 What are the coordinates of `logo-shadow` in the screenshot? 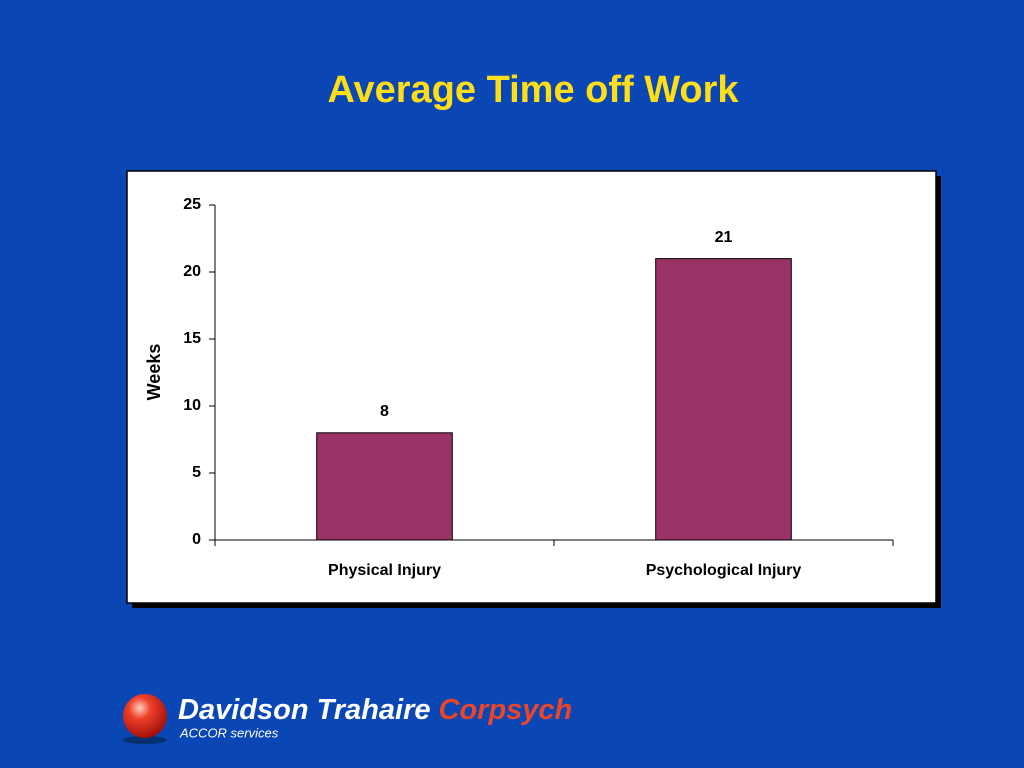 It's located at (145, 740).